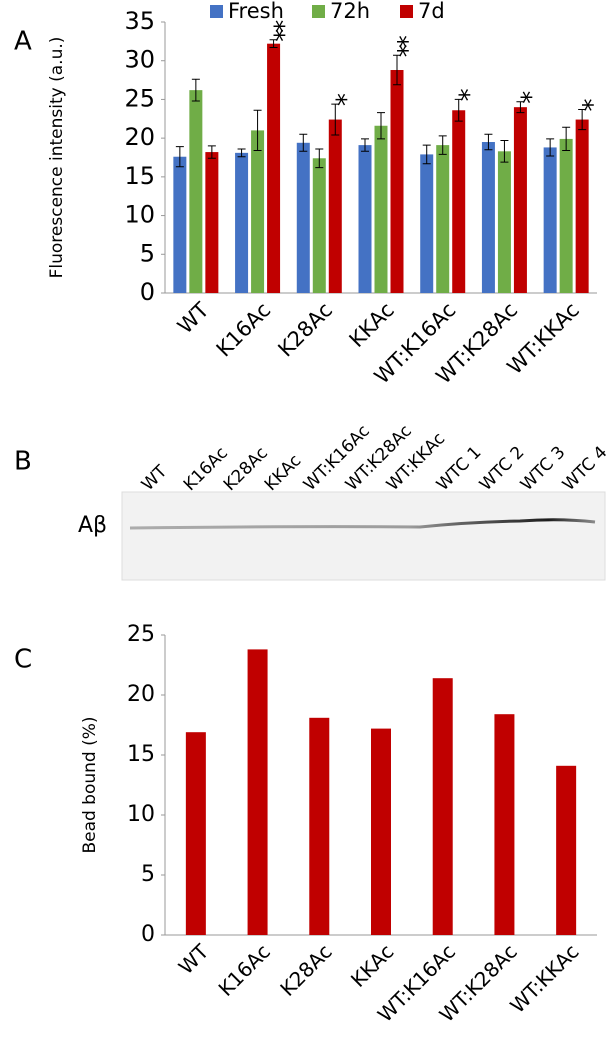 The image size is (615, 1050). I want to click on blot-image, so click(363, 536).